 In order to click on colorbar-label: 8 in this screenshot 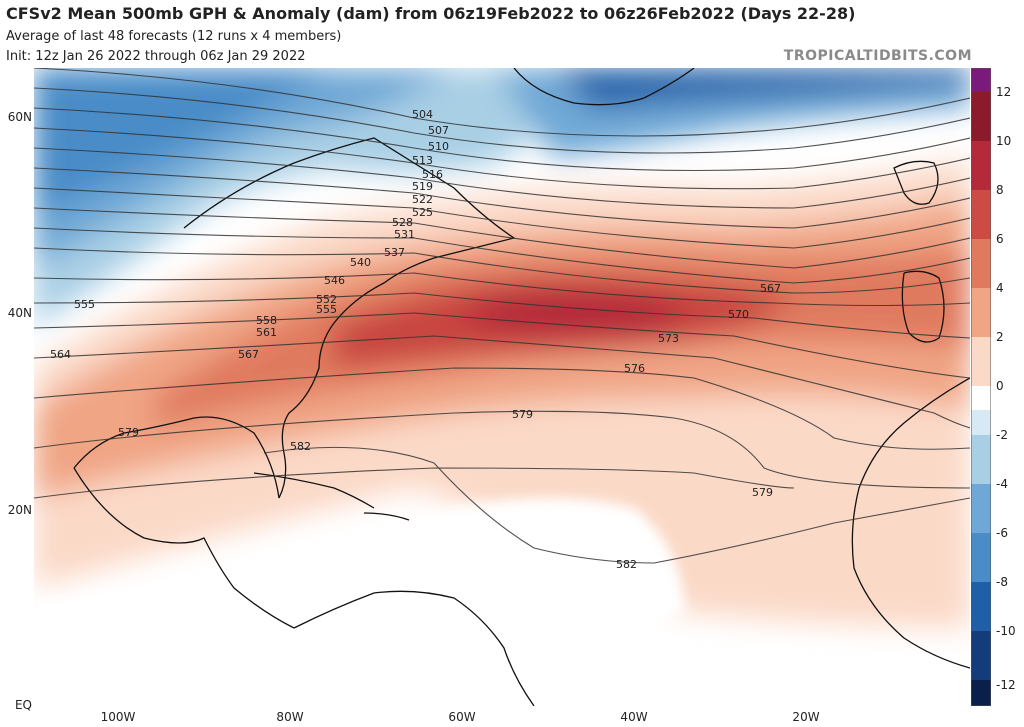, I will do `click(1000, 190)`.